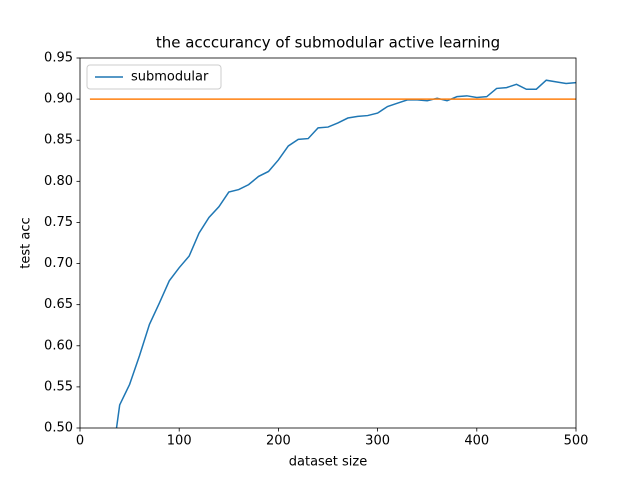  I want to click on y-tick-label: 0.75, so click(58, 222).